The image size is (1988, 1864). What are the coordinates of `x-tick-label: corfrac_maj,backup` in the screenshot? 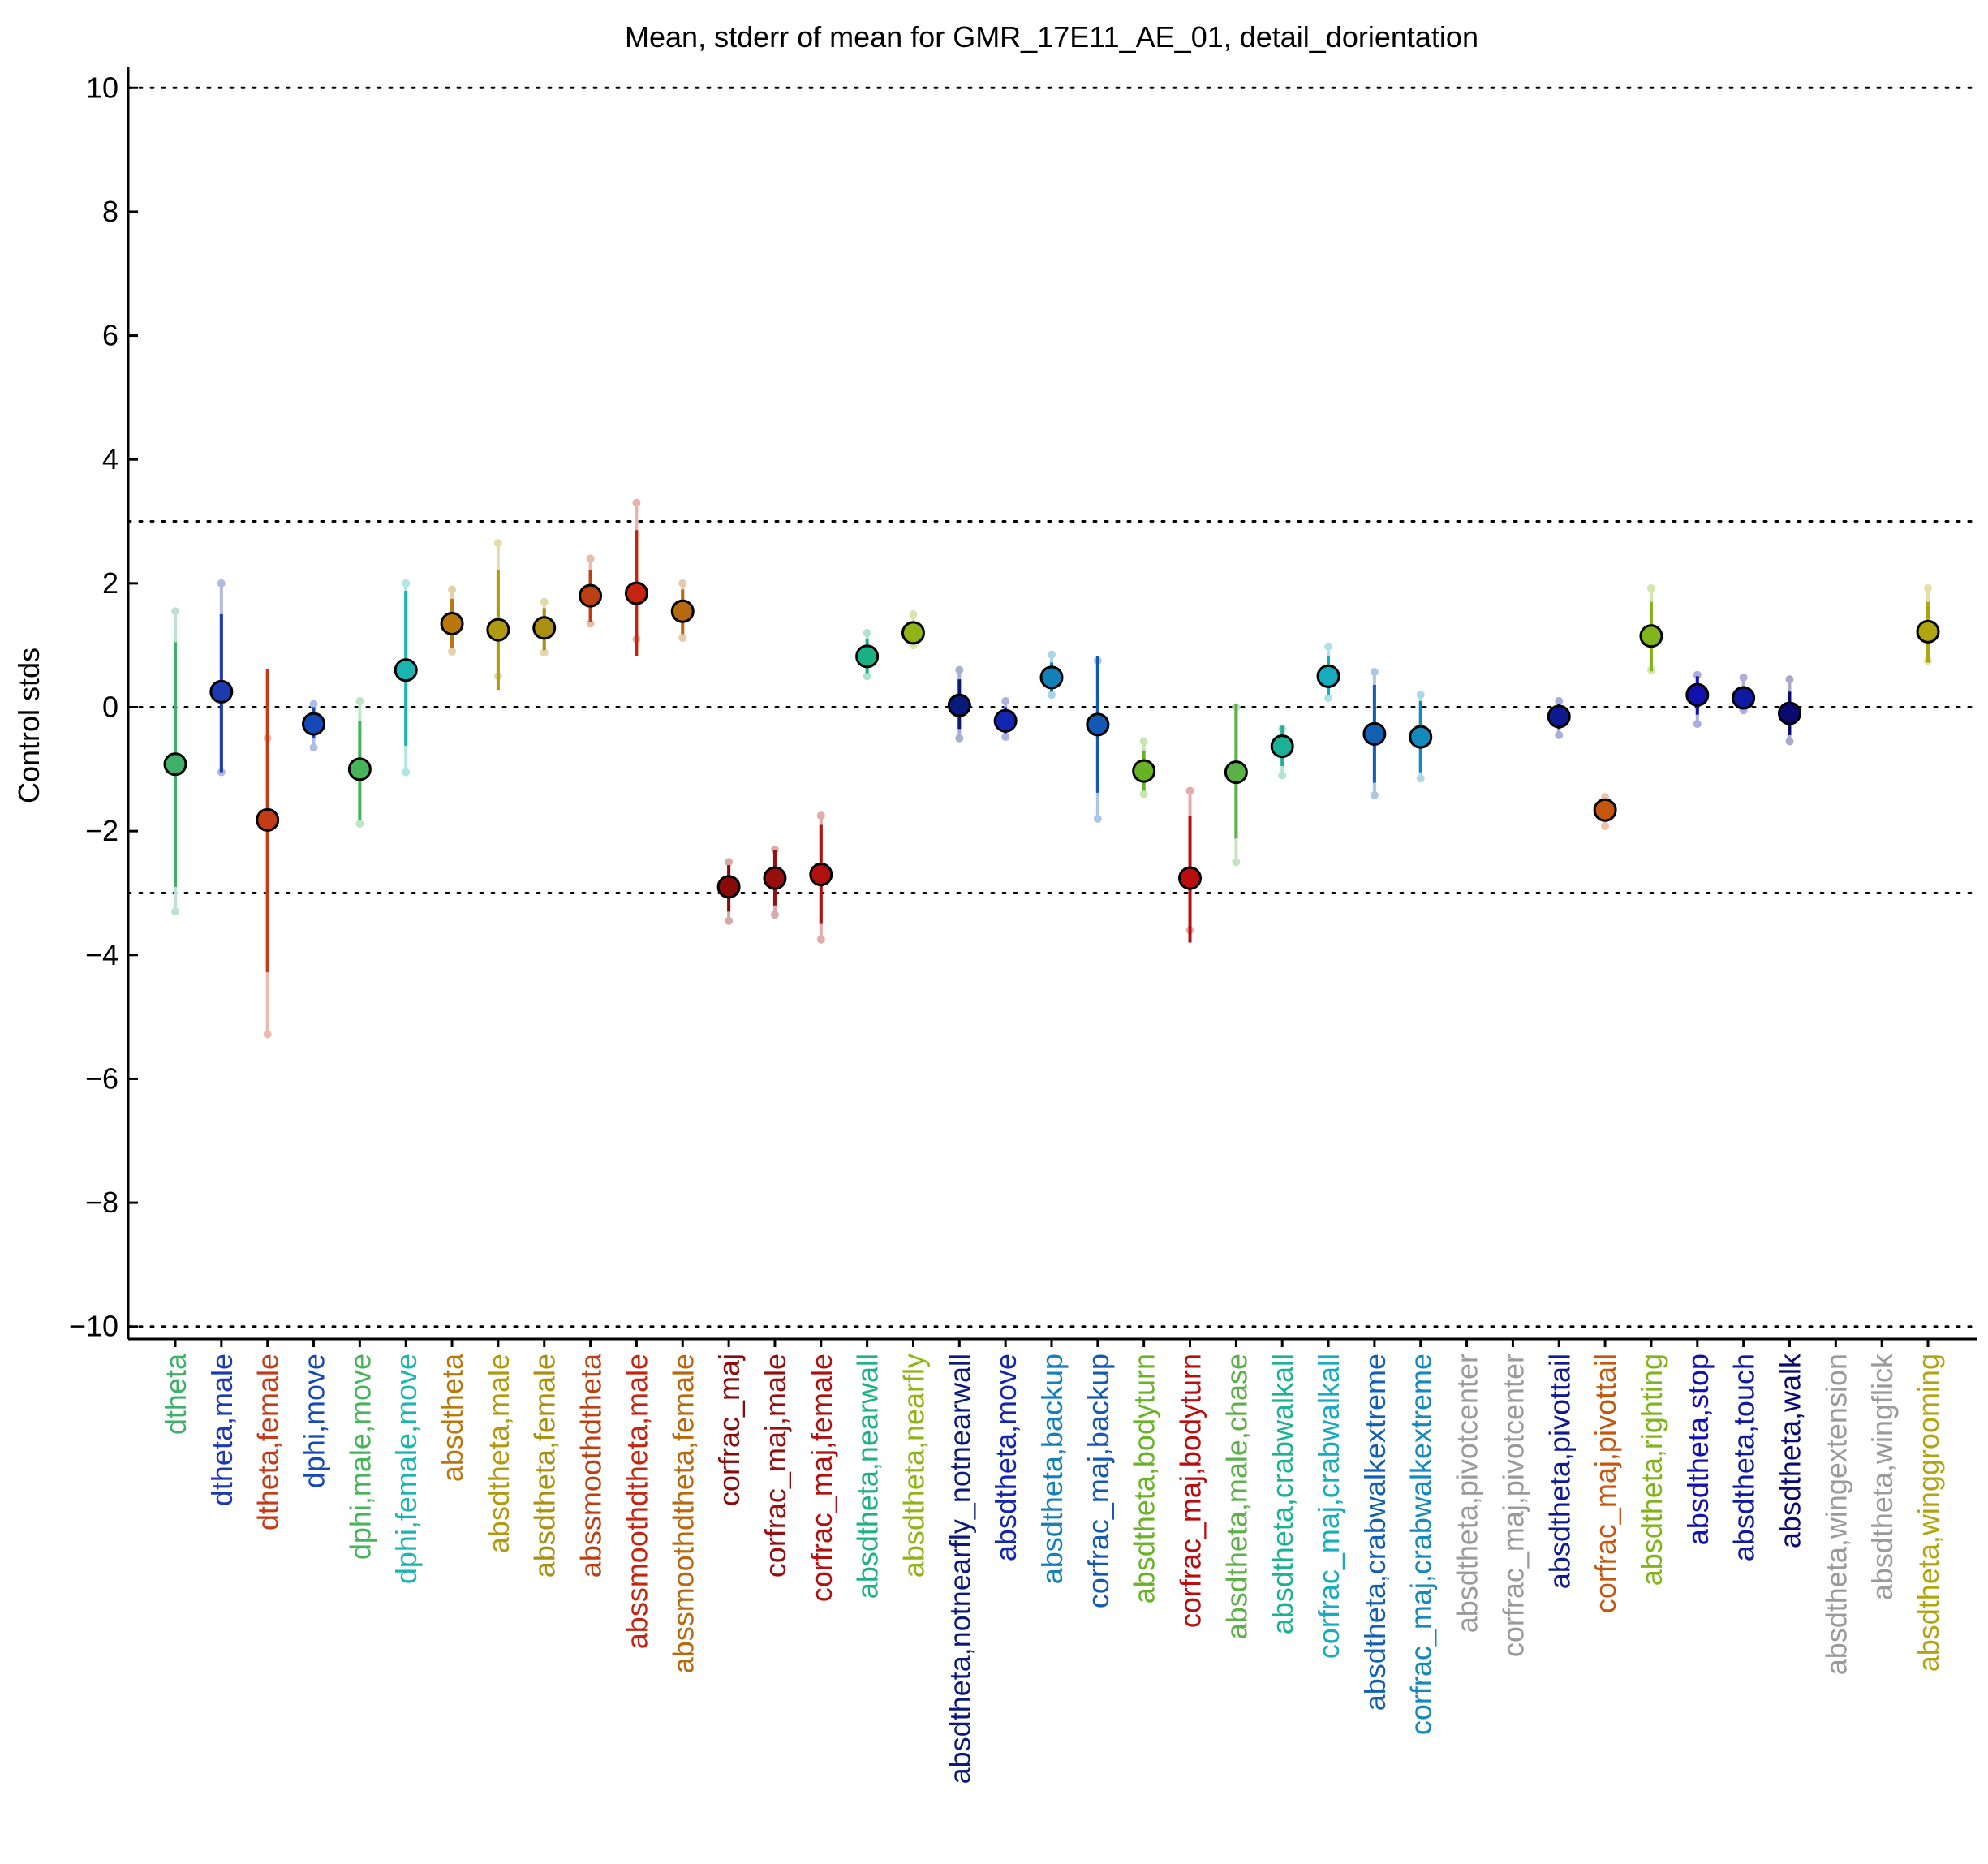 It's located at (1098, 1481).